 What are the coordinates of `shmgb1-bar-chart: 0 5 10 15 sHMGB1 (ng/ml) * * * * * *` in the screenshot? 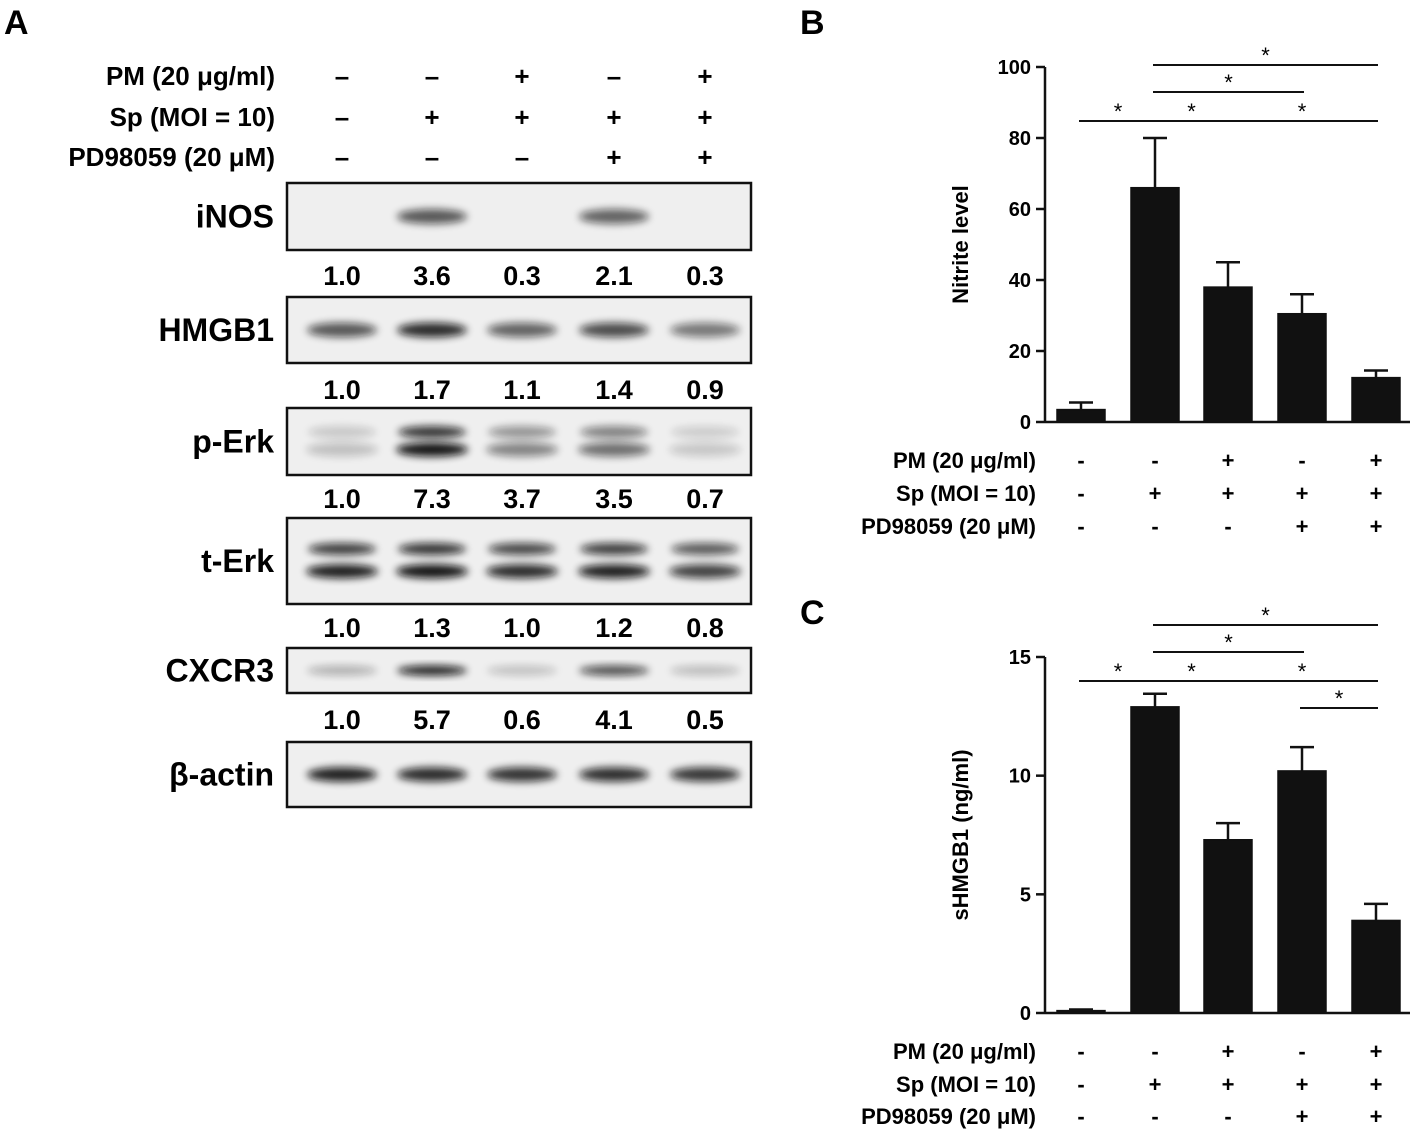 It's located at (1179, 814).